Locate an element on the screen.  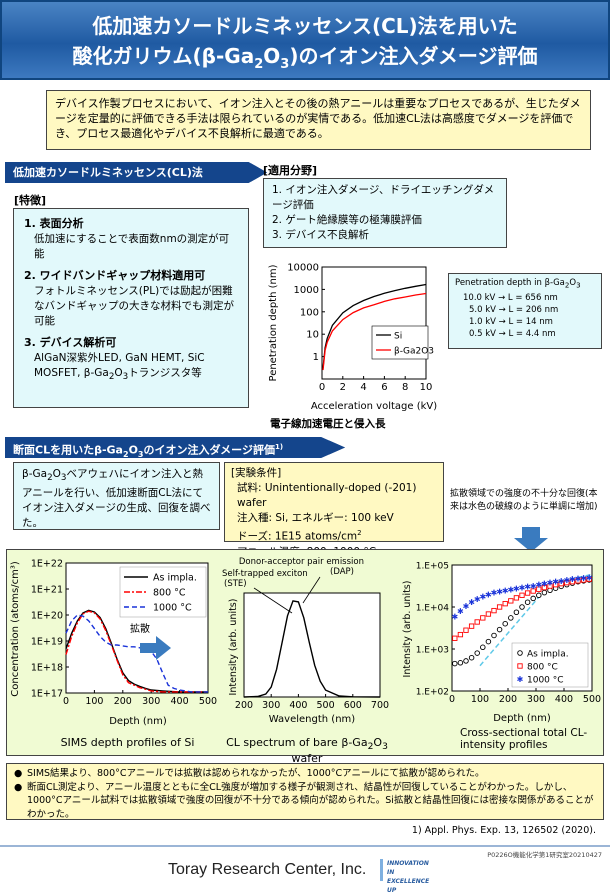
penetration-box-title: Penetration depth in β-Ga2O3 is located at coordinates (518, 284).